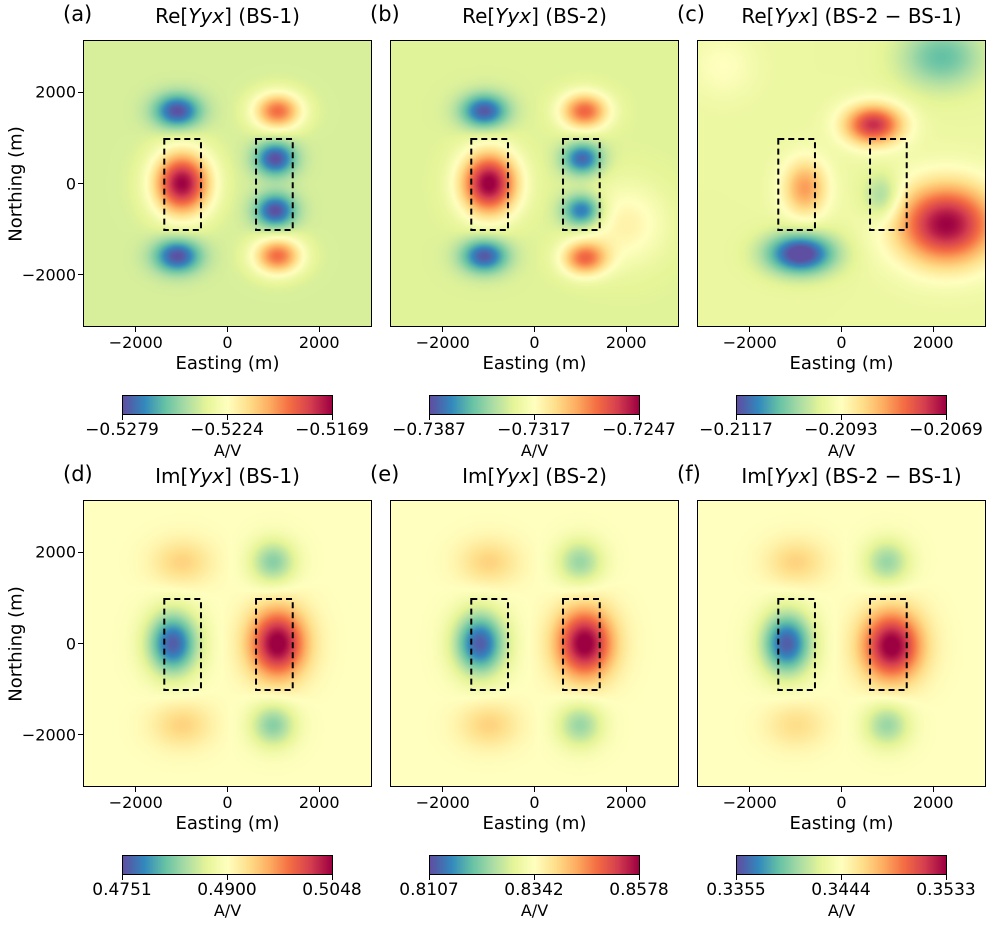  Describe the element at coordinates (569, 476) in the screenshot. I see `title-suffix: ] (BS-2)` at that location.